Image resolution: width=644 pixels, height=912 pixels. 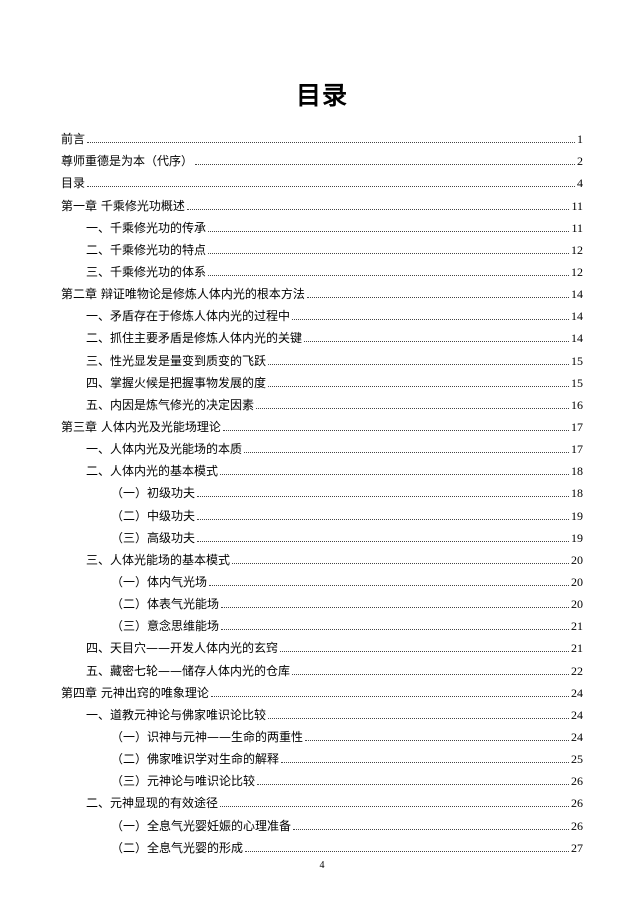 What do you see at coordinates (322, 358) in the screenshot?
I see `toc-entry: 三、性光显发是量变到质变的飞跃 15` at bounding box center [322, 358].